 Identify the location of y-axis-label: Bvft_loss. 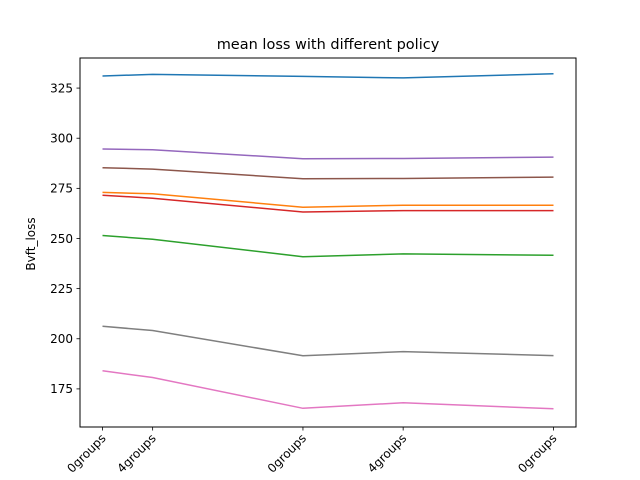
(31, 243).